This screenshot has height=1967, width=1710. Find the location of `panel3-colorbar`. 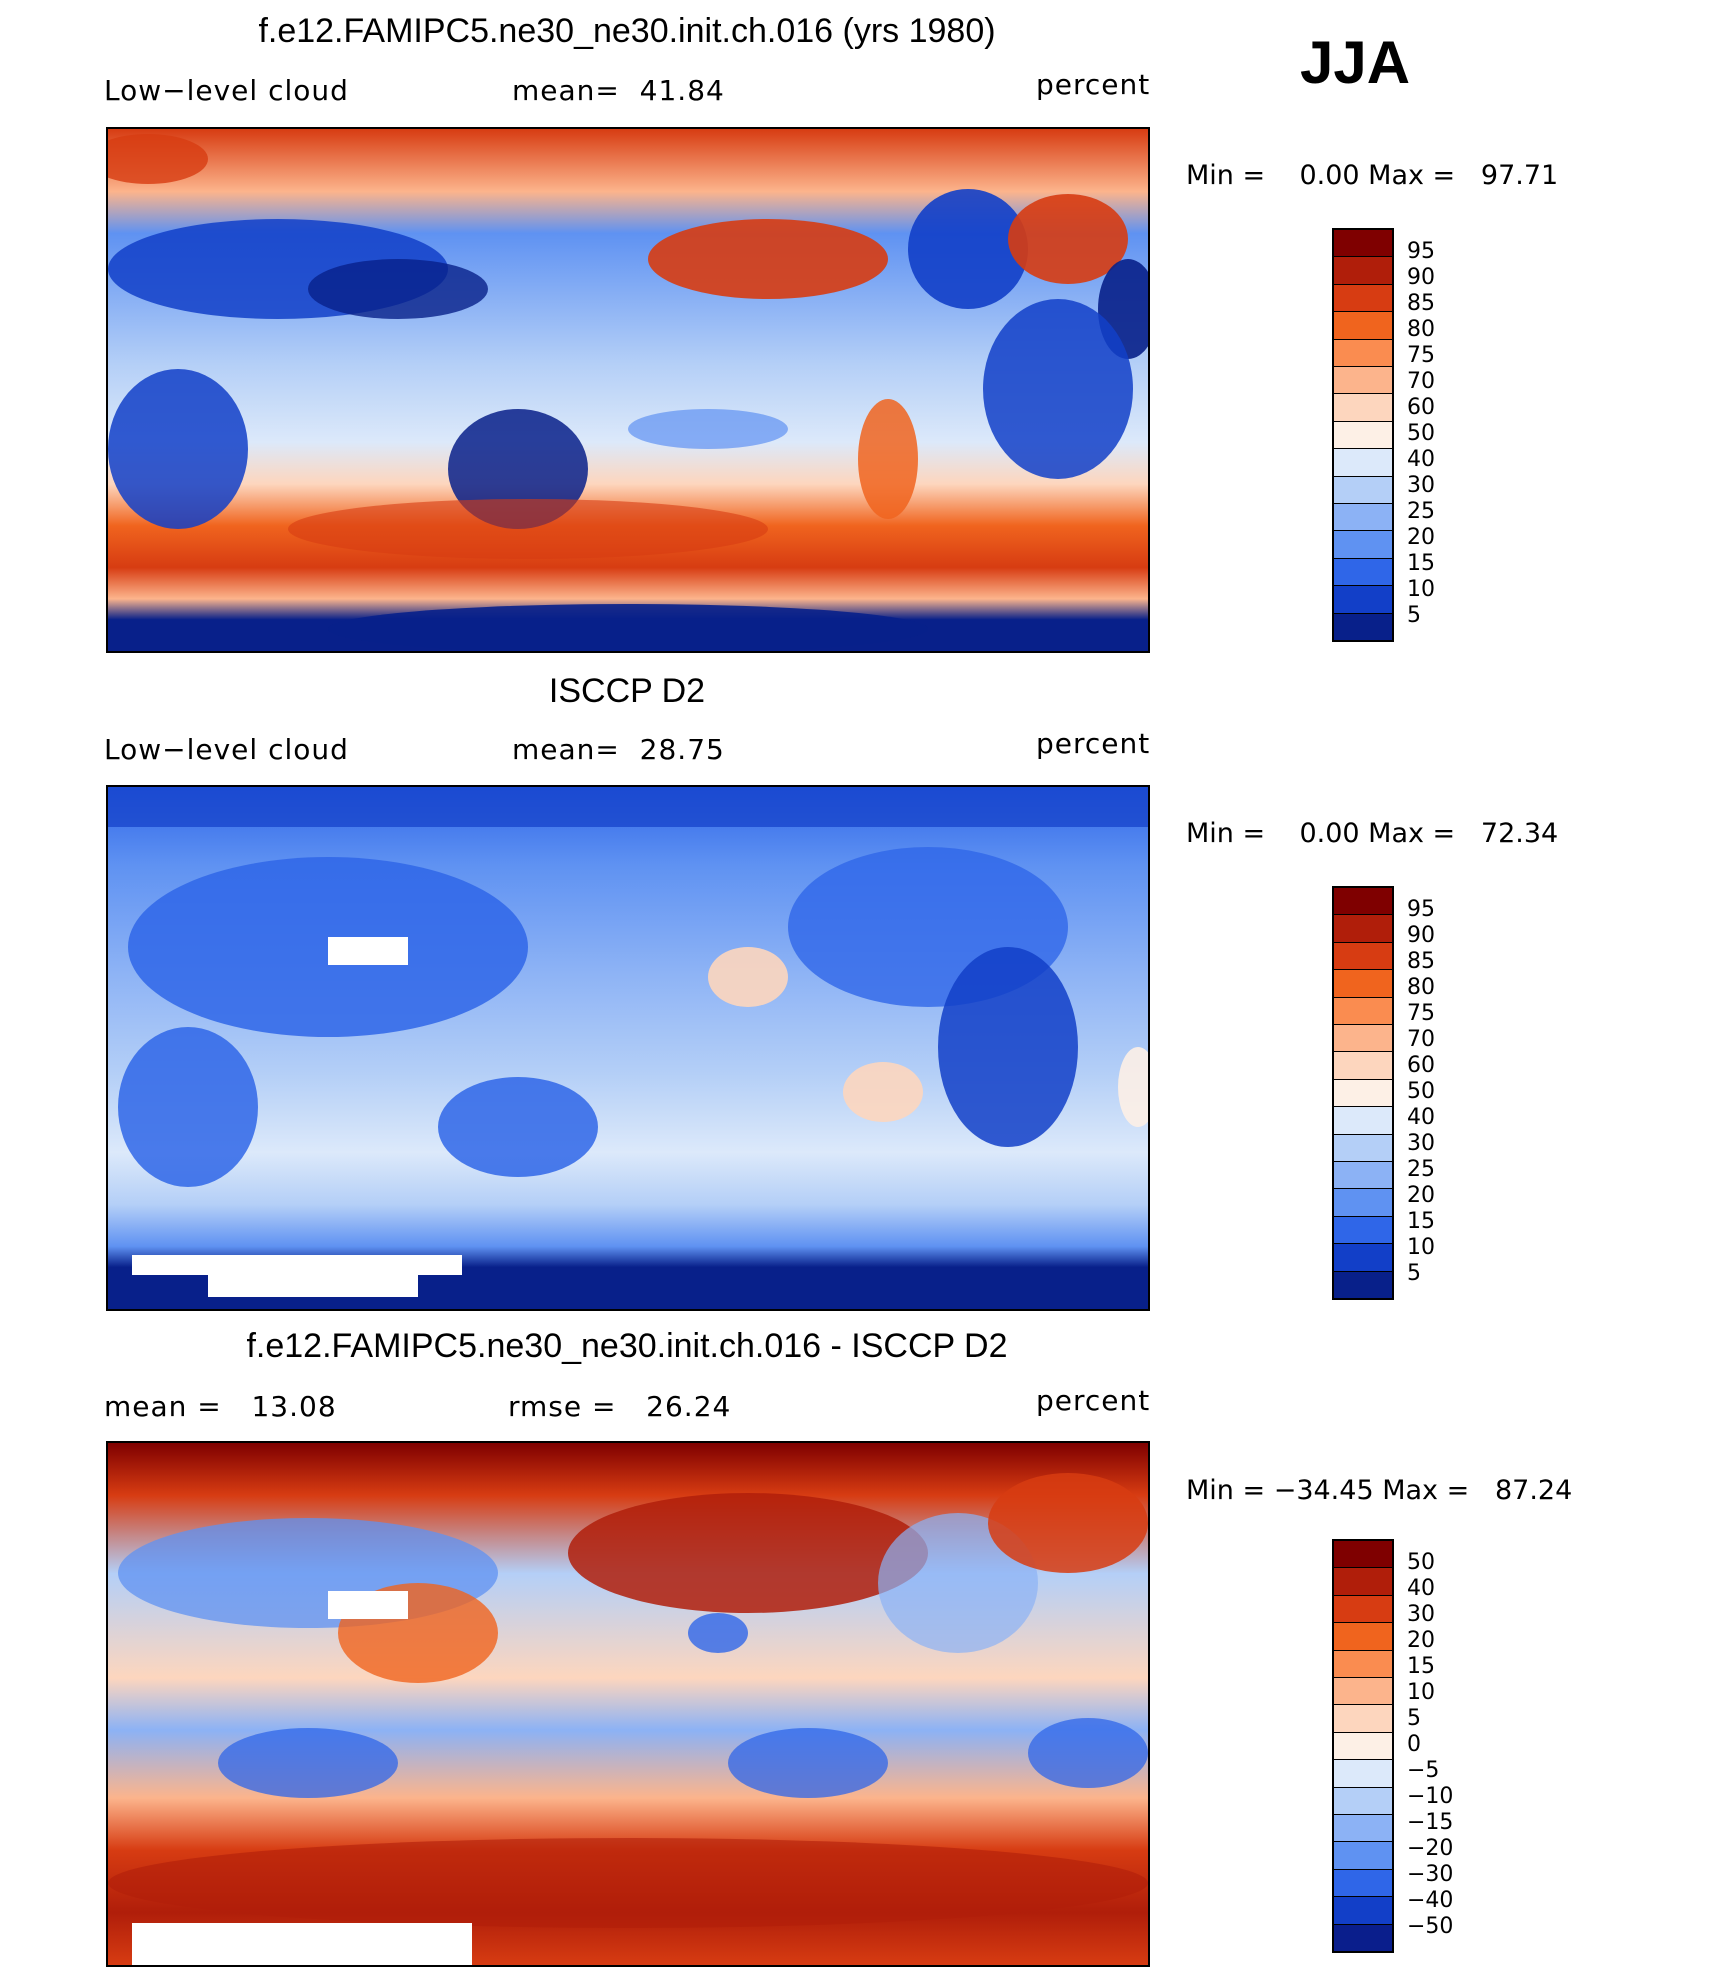

panel3-colorbar is located at coordinates (1363, 1746).